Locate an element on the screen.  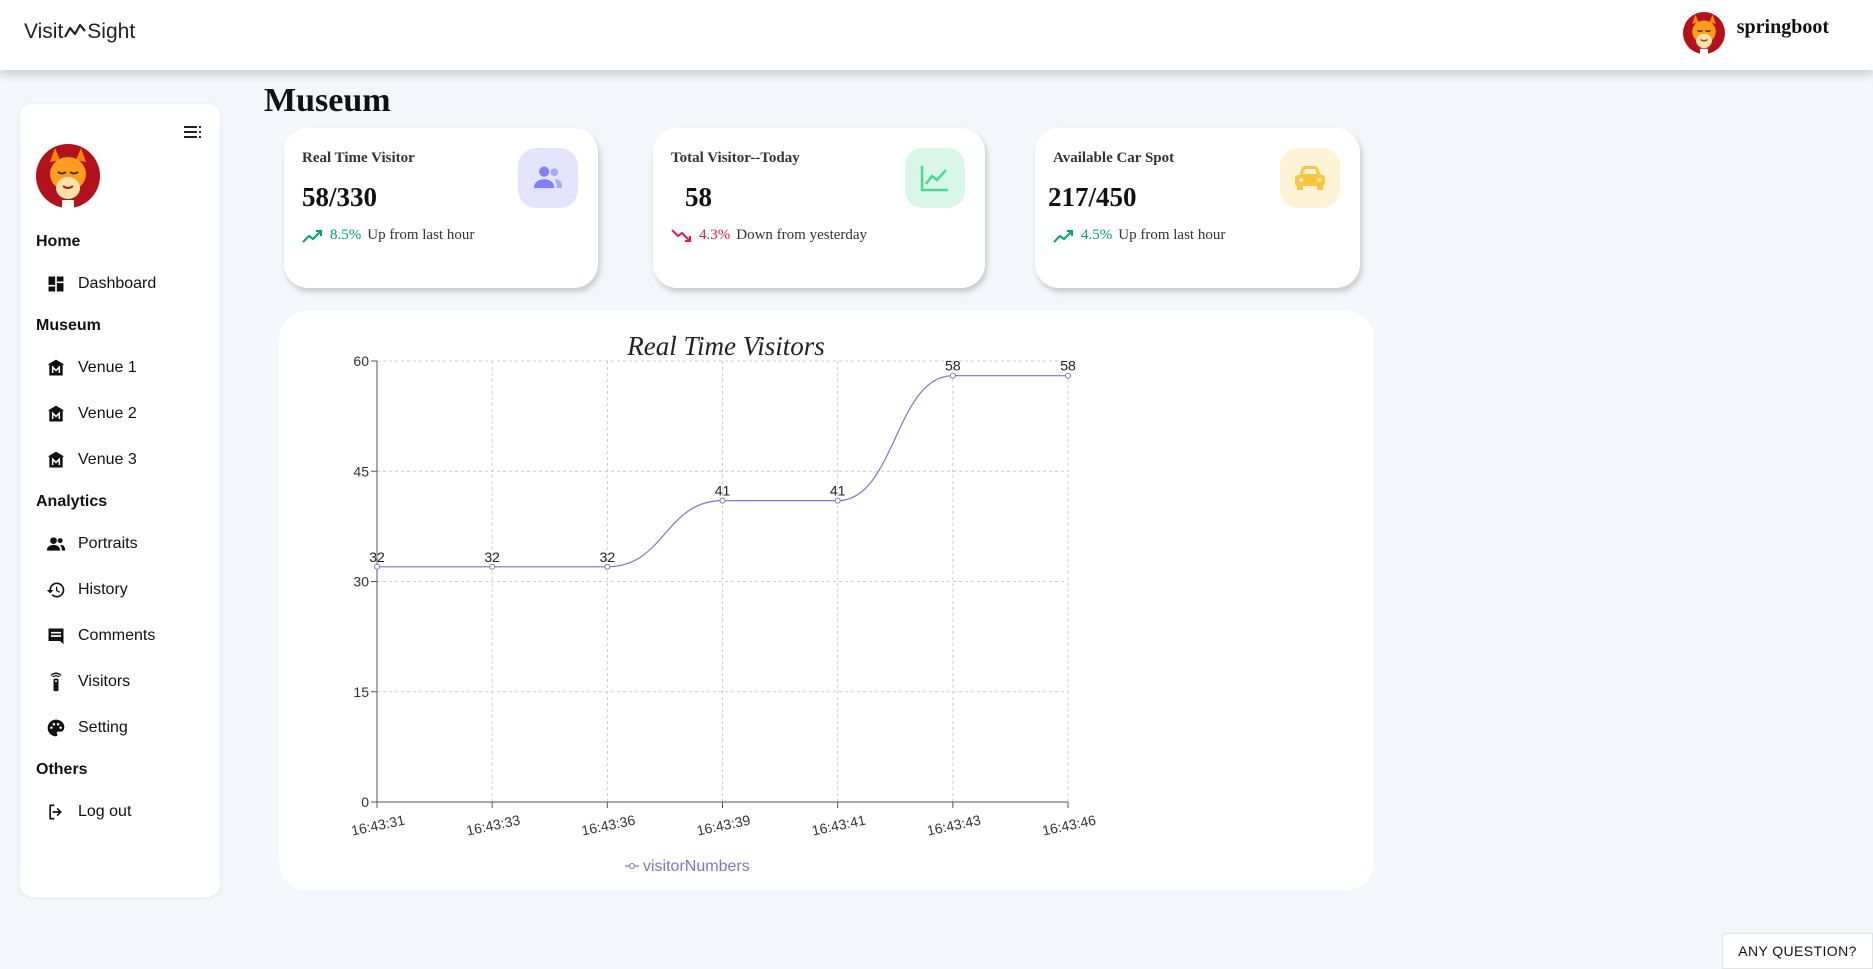
trend-percent: 8.5% is located at coordinates (346, 235).